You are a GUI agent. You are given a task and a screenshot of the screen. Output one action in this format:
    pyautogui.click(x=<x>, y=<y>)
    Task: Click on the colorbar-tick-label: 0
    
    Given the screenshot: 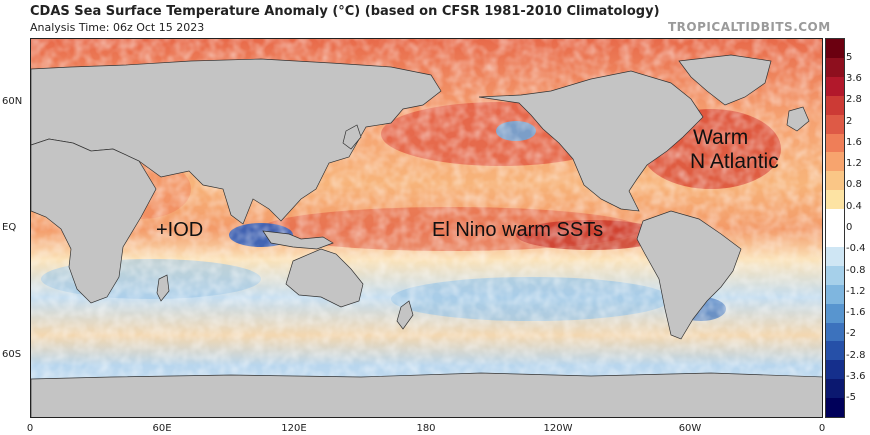 What is the action you would take?
    pyautogui.click(x=849, y=227)
    